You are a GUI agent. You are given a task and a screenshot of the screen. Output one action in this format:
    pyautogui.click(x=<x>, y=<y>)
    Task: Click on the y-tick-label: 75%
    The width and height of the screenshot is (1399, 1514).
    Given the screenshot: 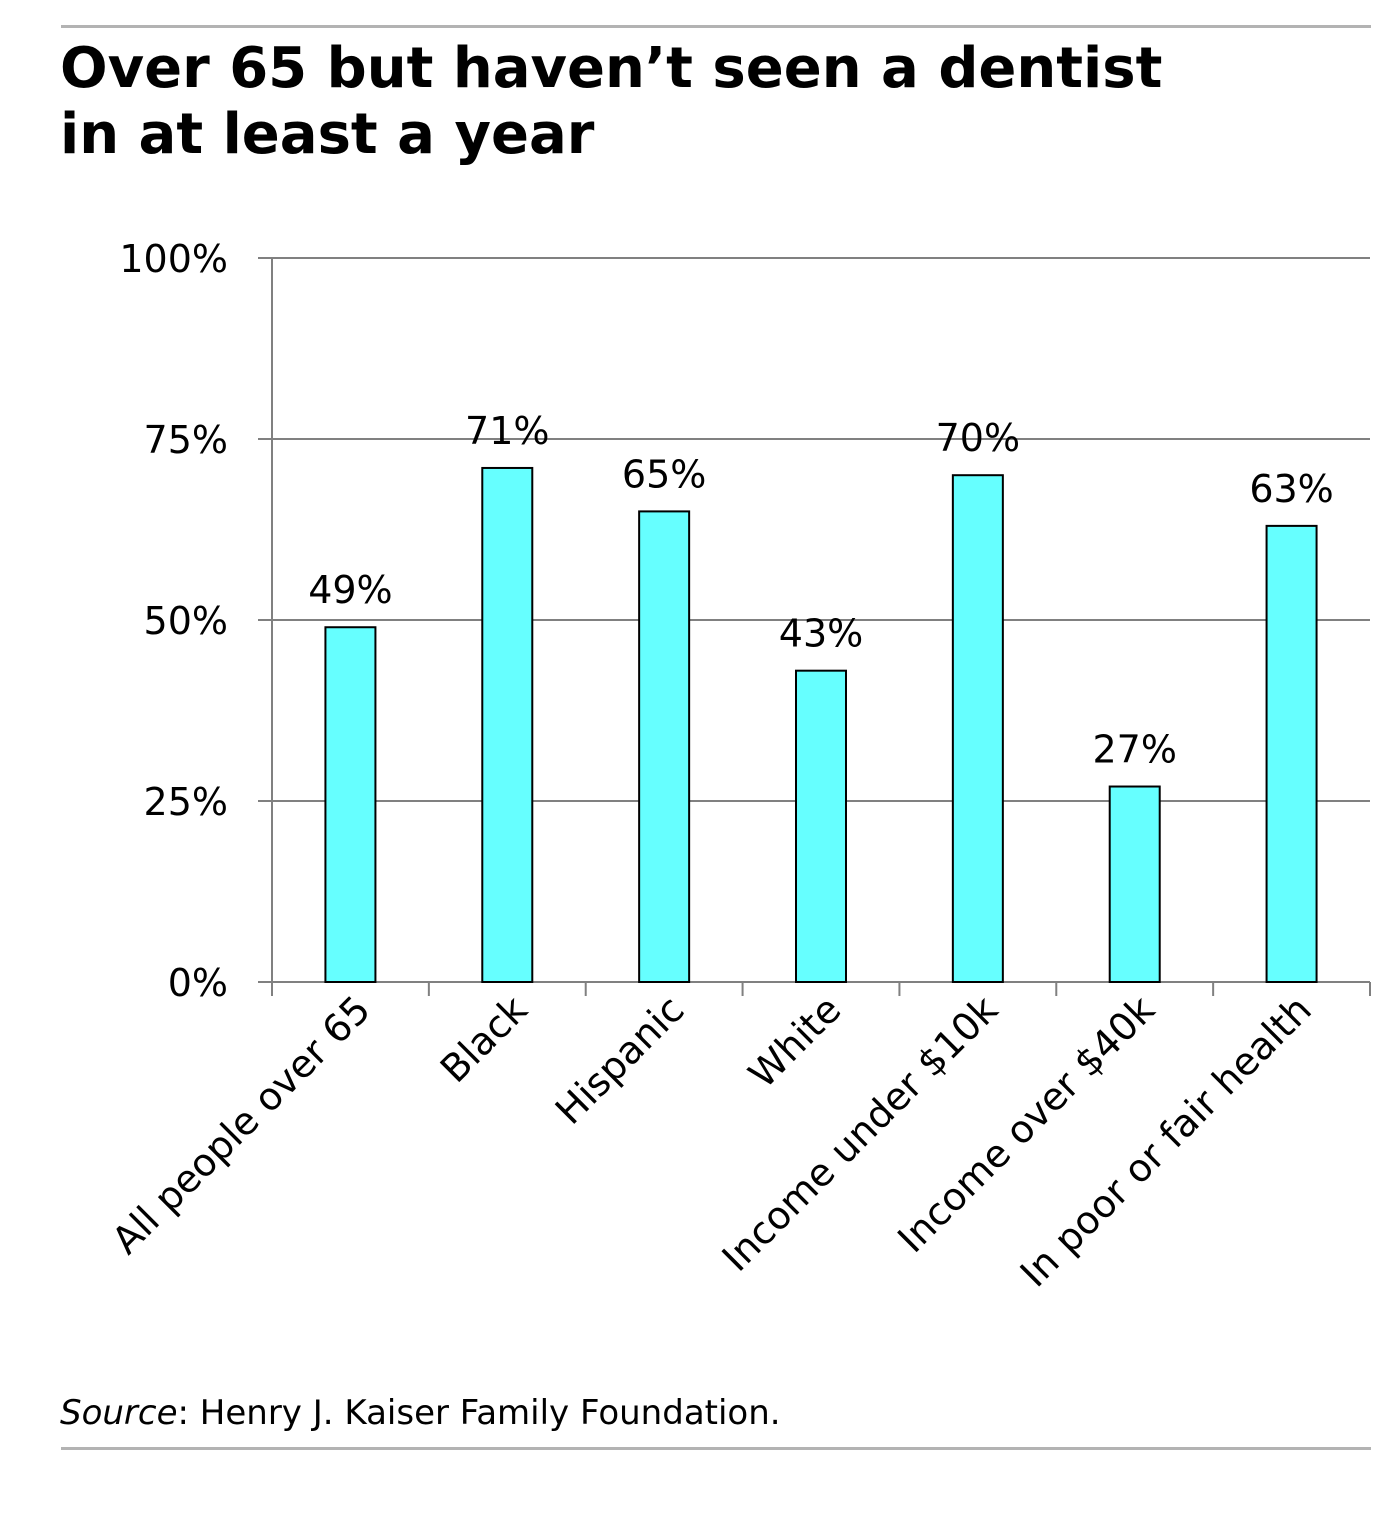 What is the action you would take?
    pyautogui.click(x=186, y=440)
    